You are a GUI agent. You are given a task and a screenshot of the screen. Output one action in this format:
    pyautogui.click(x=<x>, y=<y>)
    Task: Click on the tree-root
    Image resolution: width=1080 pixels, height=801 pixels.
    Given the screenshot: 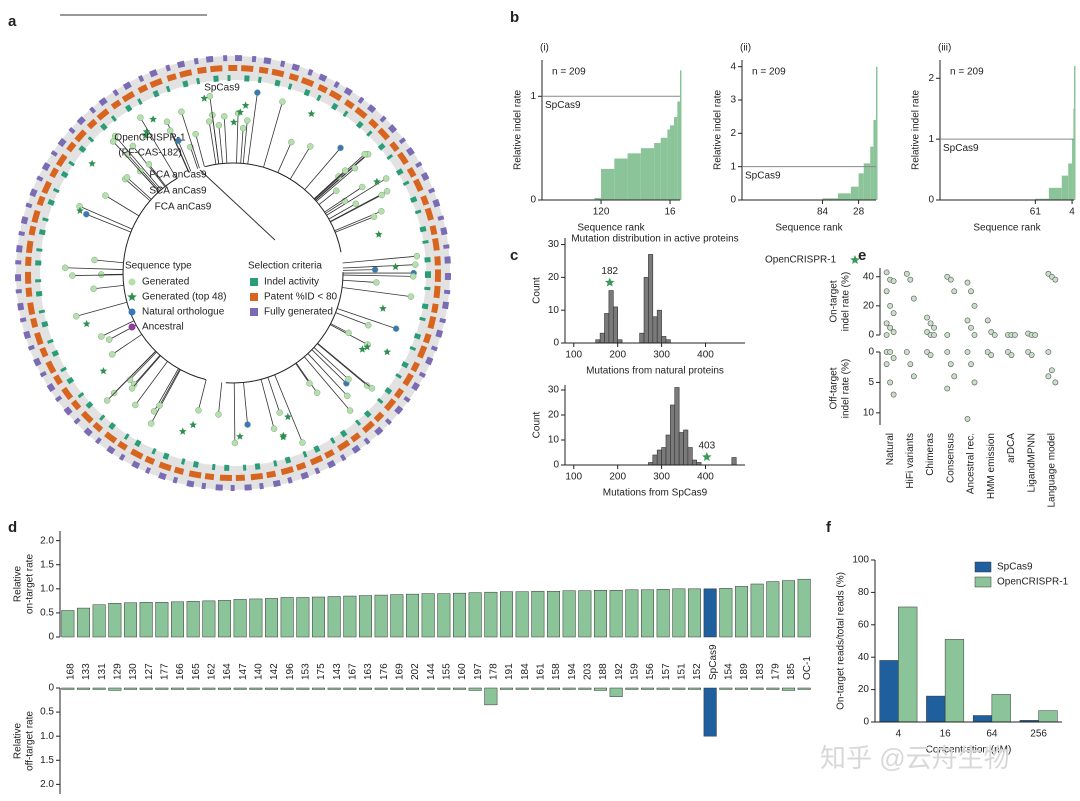 What is the action you would take?
    pyautogui.click(x=237, y=205)
    